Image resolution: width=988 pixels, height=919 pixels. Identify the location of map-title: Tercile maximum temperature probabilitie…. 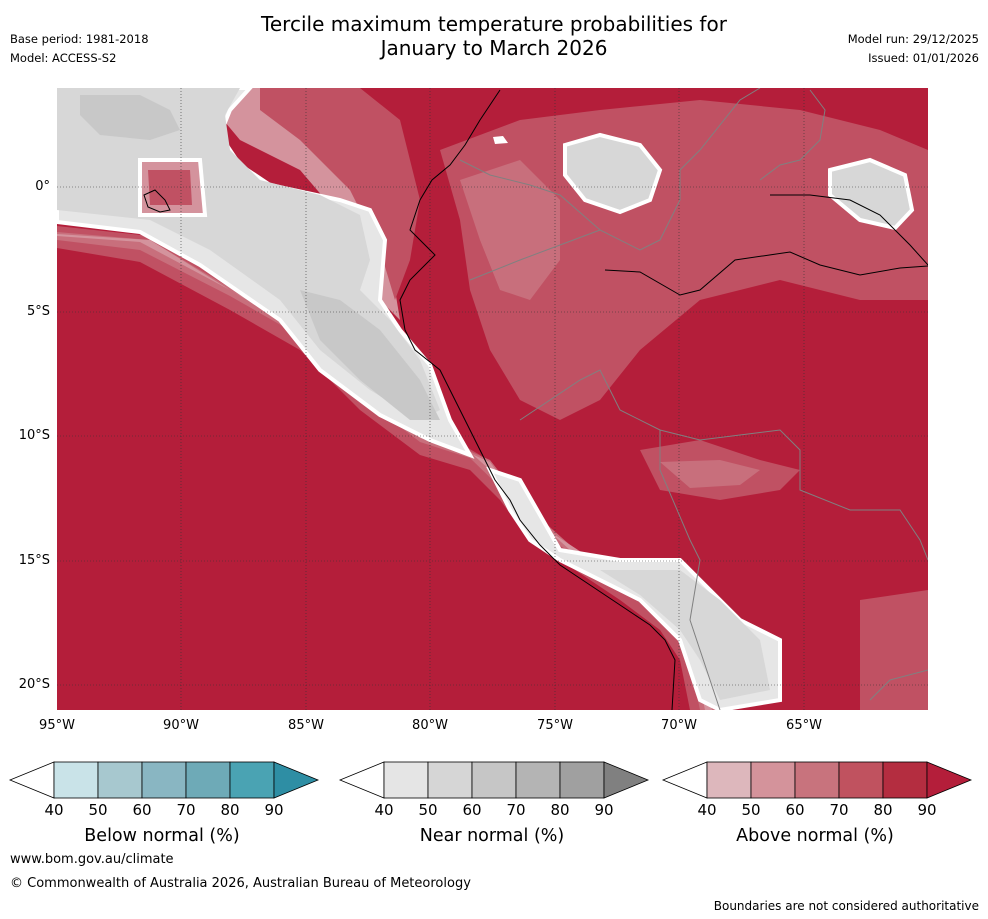
(494, 36).